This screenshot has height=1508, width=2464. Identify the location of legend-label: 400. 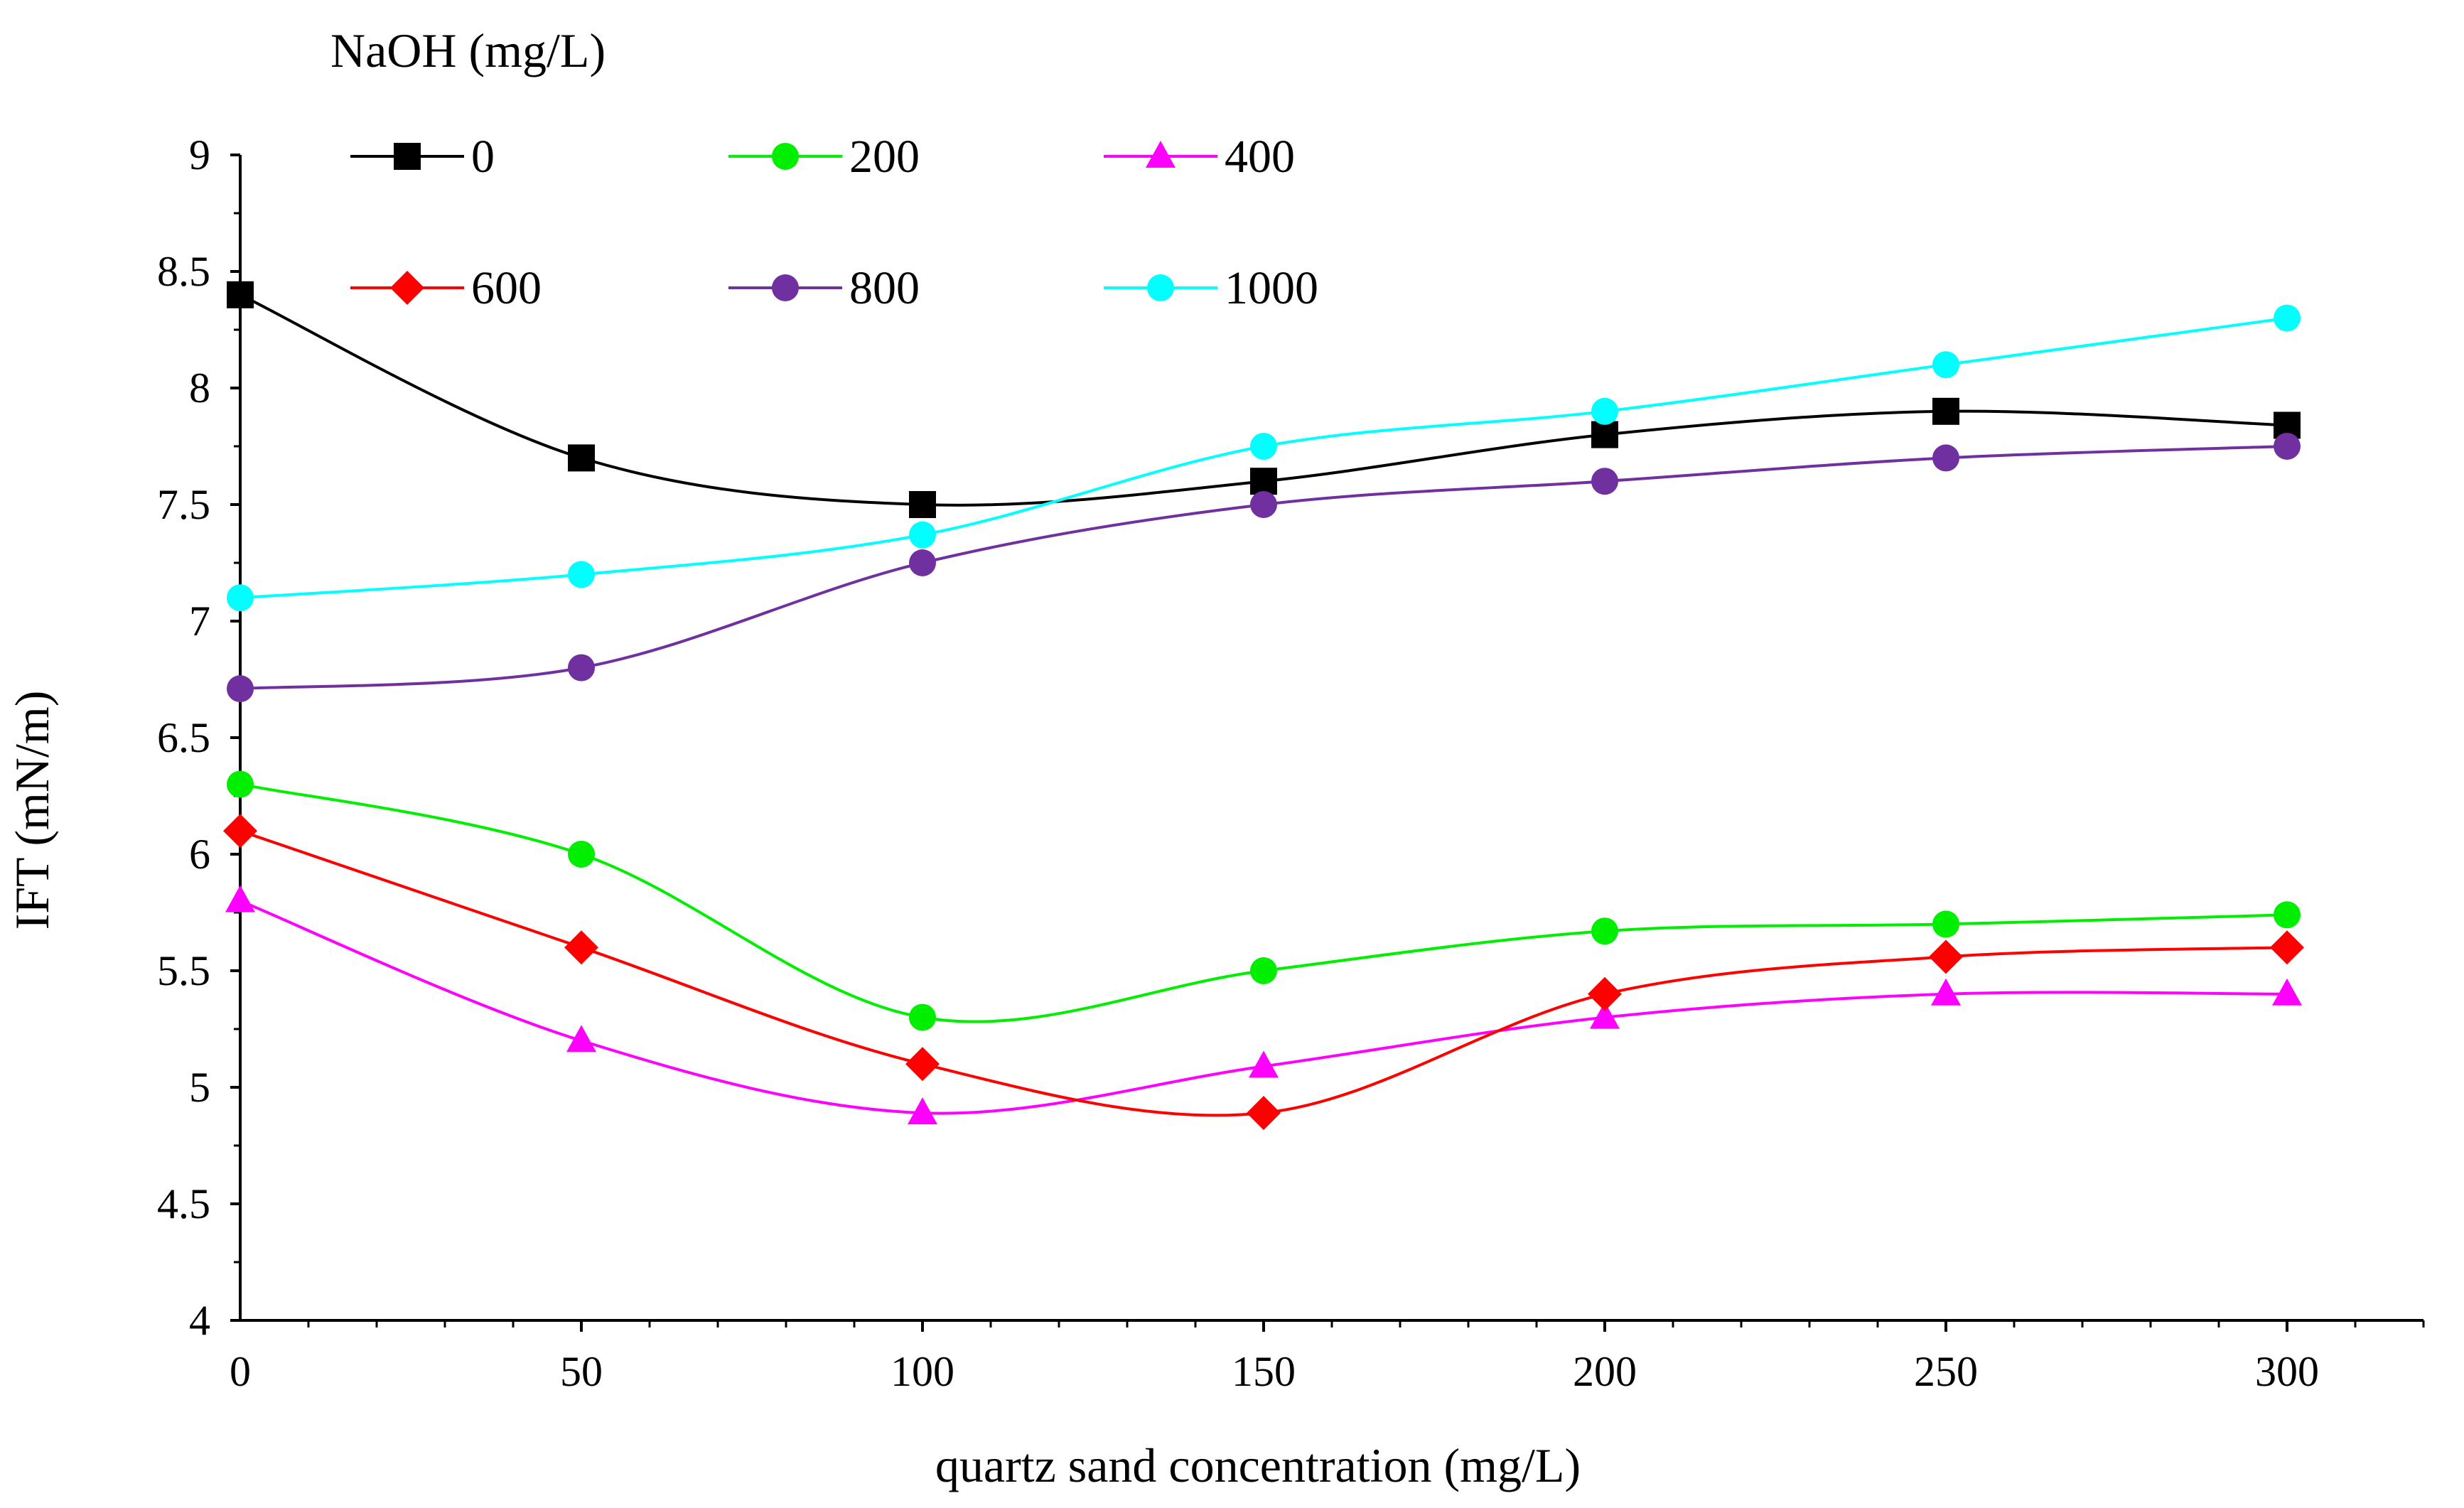
(1260, 157).